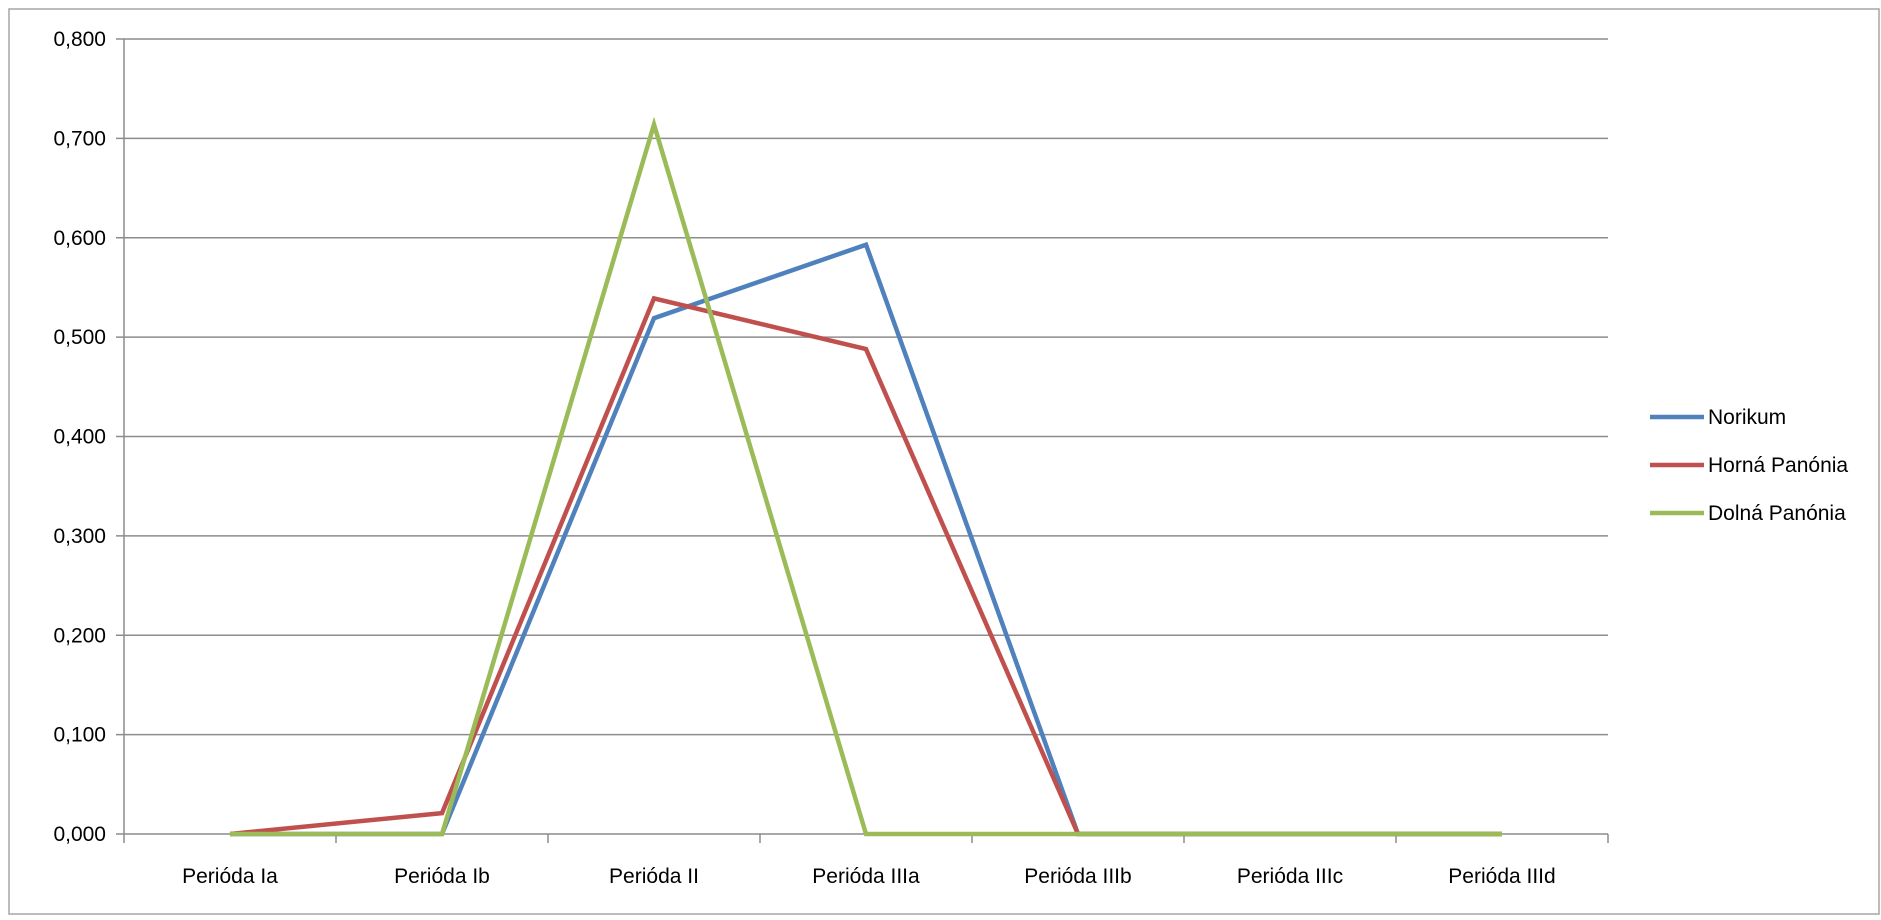  I want to click on x-tick-label: Perióda IIId, so click(1501, 876).